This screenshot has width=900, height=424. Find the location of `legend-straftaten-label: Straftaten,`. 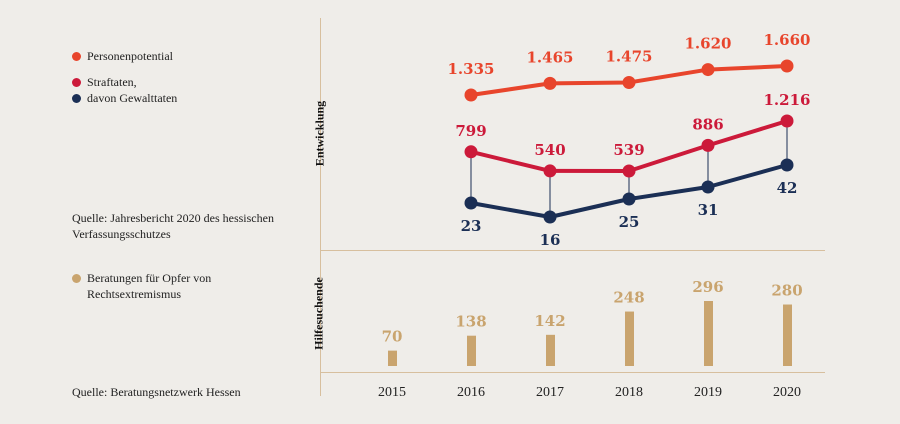

legend-straftaten-label: Straftaten, is located at coordinates (112, 82).